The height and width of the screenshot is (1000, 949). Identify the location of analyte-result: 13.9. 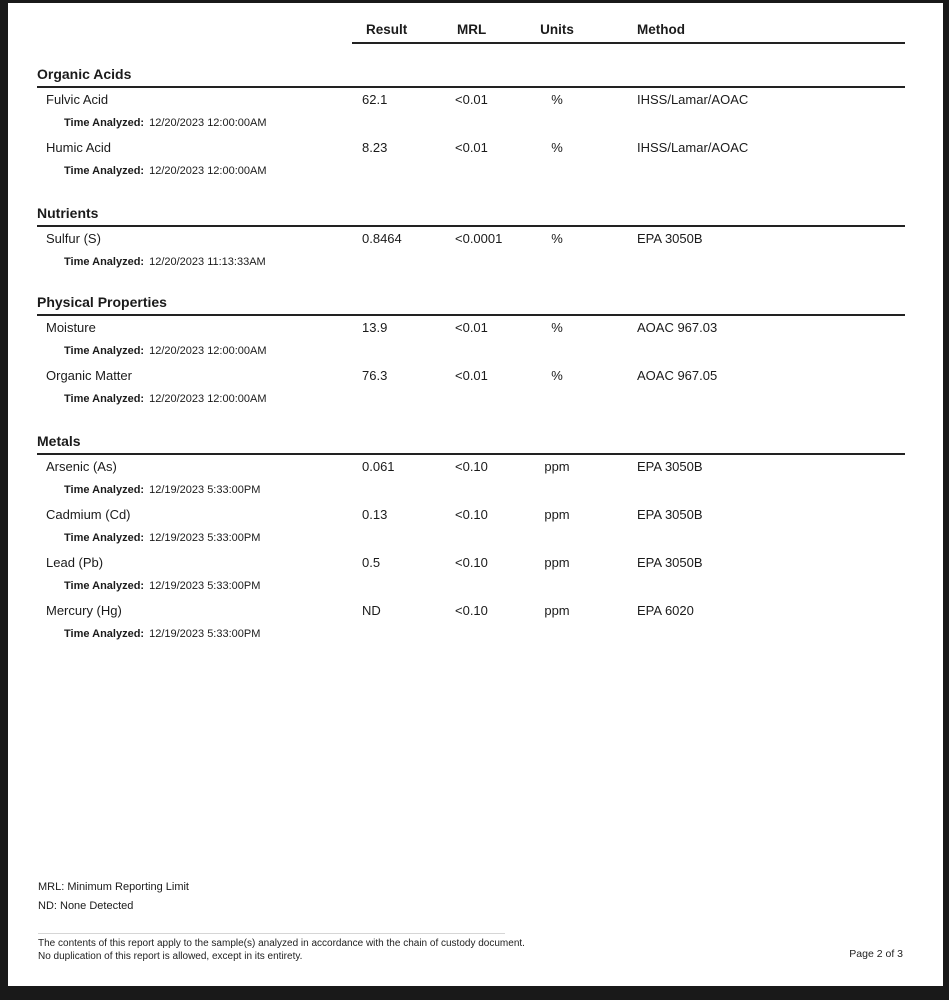
(375, 327).